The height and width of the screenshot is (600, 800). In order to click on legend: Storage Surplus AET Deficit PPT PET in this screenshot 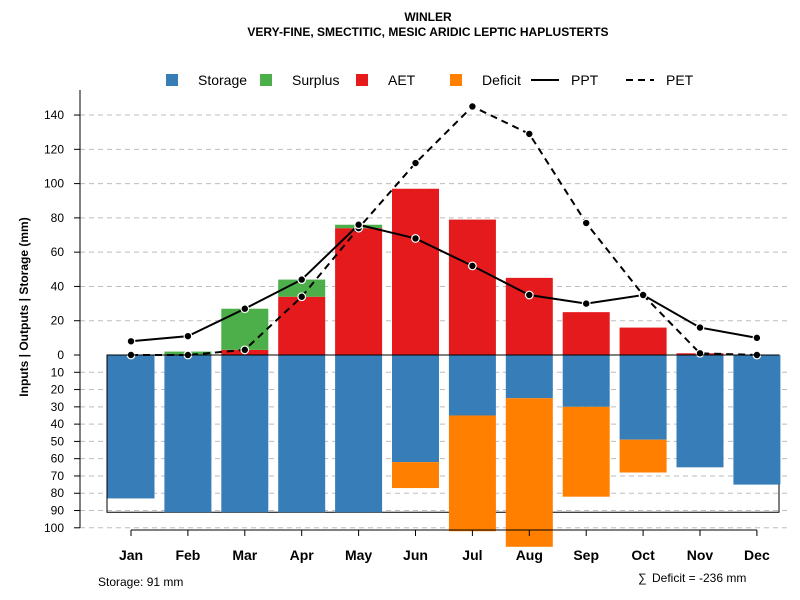, I will do `click(430, 80)`.